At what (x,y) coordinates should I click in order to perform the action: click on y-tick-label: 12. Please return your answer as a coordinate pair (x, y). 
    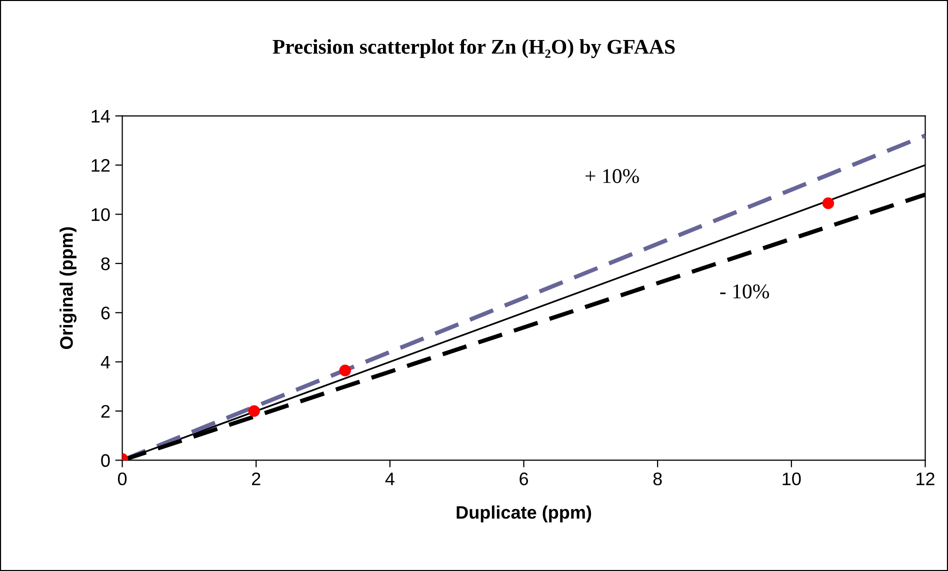
    Looking at the image, I should click on (101, 165).